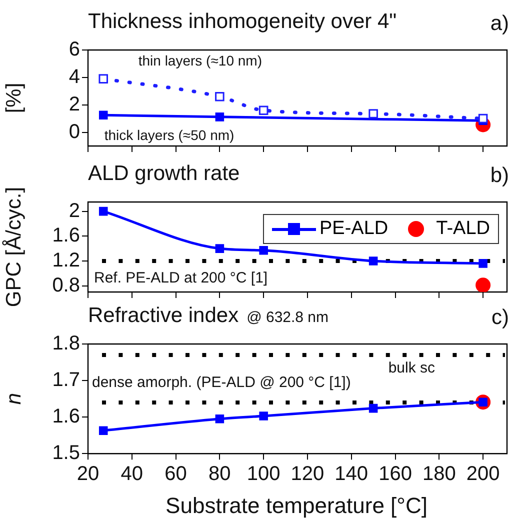  What do you see at coordinates (14, 98) in the screenshot?
I see `y-axis-title: [%]` at bounding box center [14, 98].